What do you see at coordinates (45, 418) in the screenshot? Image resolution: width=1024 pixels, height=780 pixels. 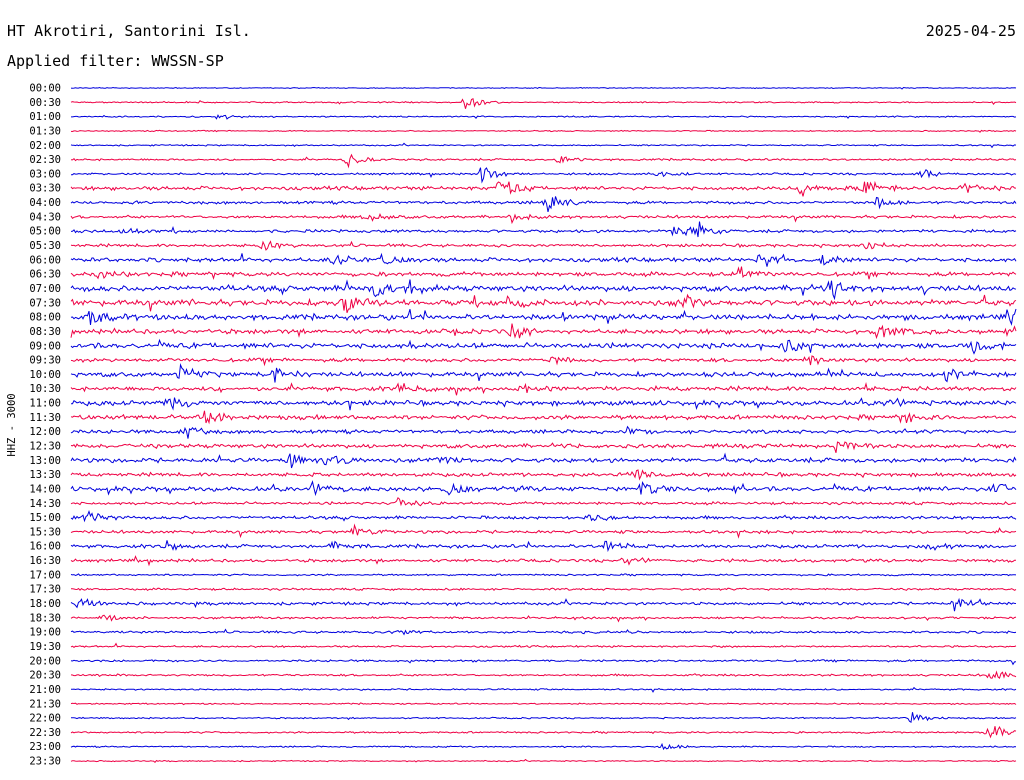 I see `time-label-1130: 11:30` at bounding box center [45, 418].